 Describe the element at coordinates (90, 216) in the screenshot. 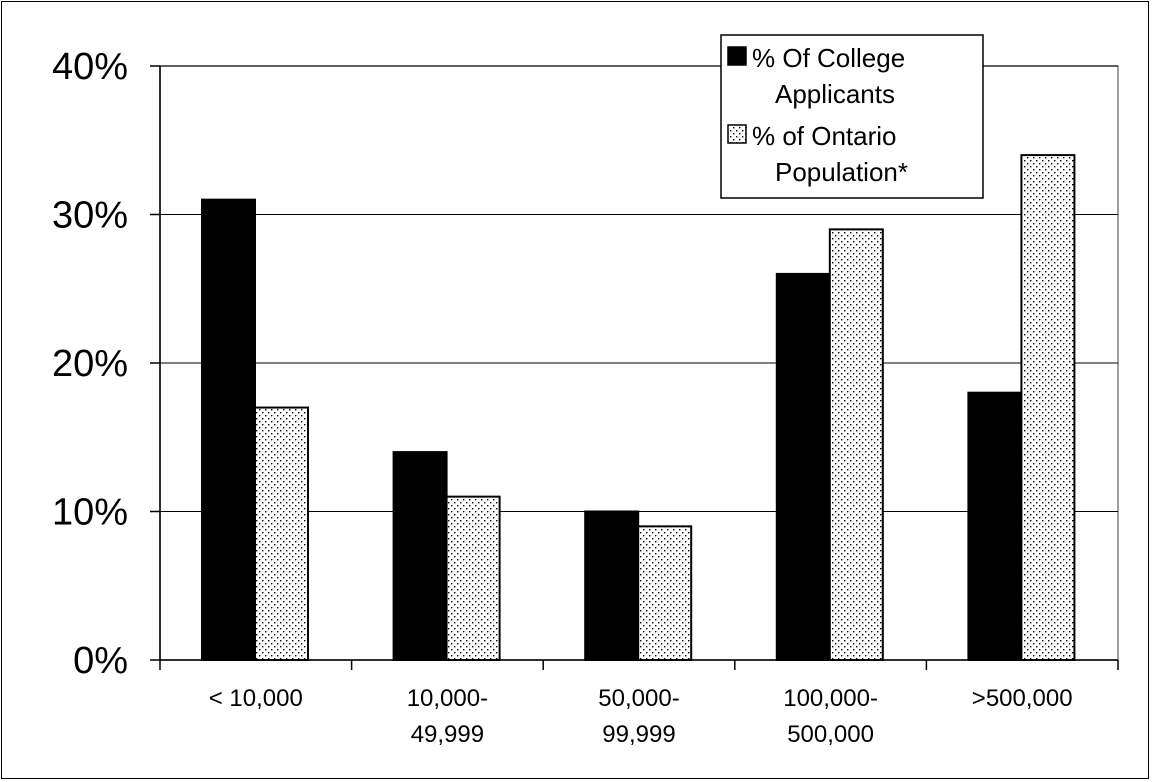

I see `y-tick-label: 30%` at that location.